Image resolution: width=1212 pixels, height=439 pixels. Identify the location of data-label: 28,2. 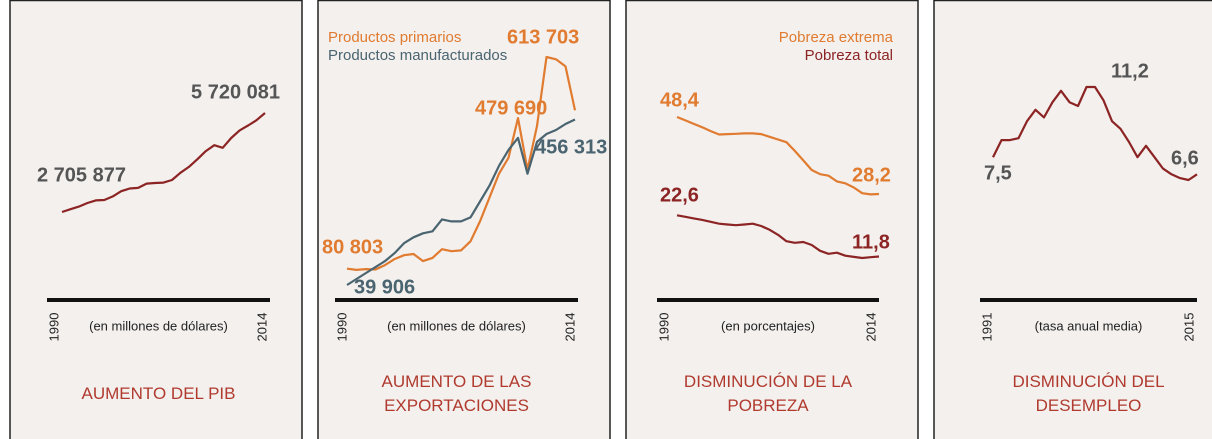
(871, 175).